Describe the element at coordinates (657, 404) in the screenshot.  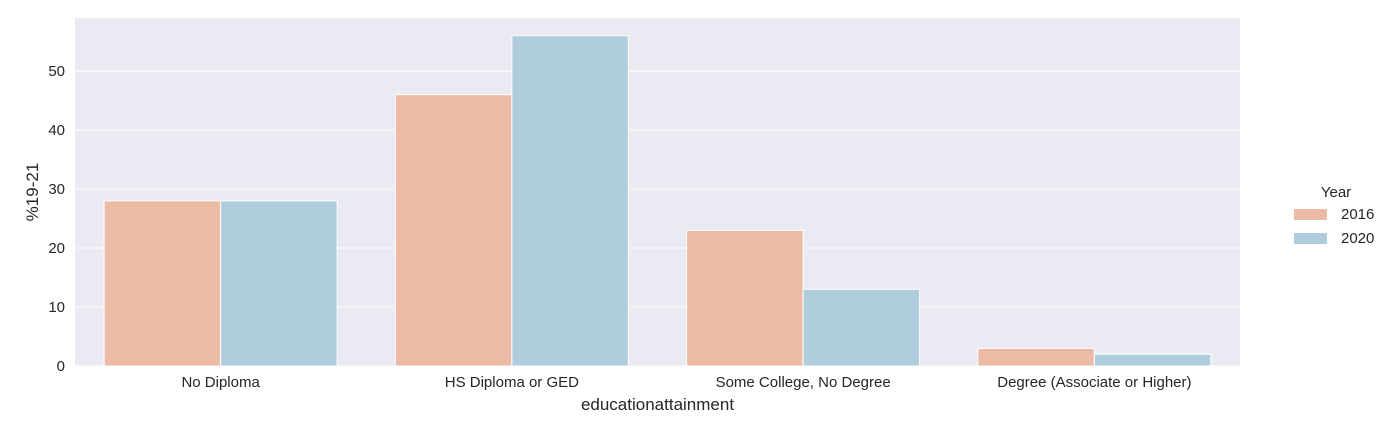
I see `x-axis-label: educationattainment` at that location.